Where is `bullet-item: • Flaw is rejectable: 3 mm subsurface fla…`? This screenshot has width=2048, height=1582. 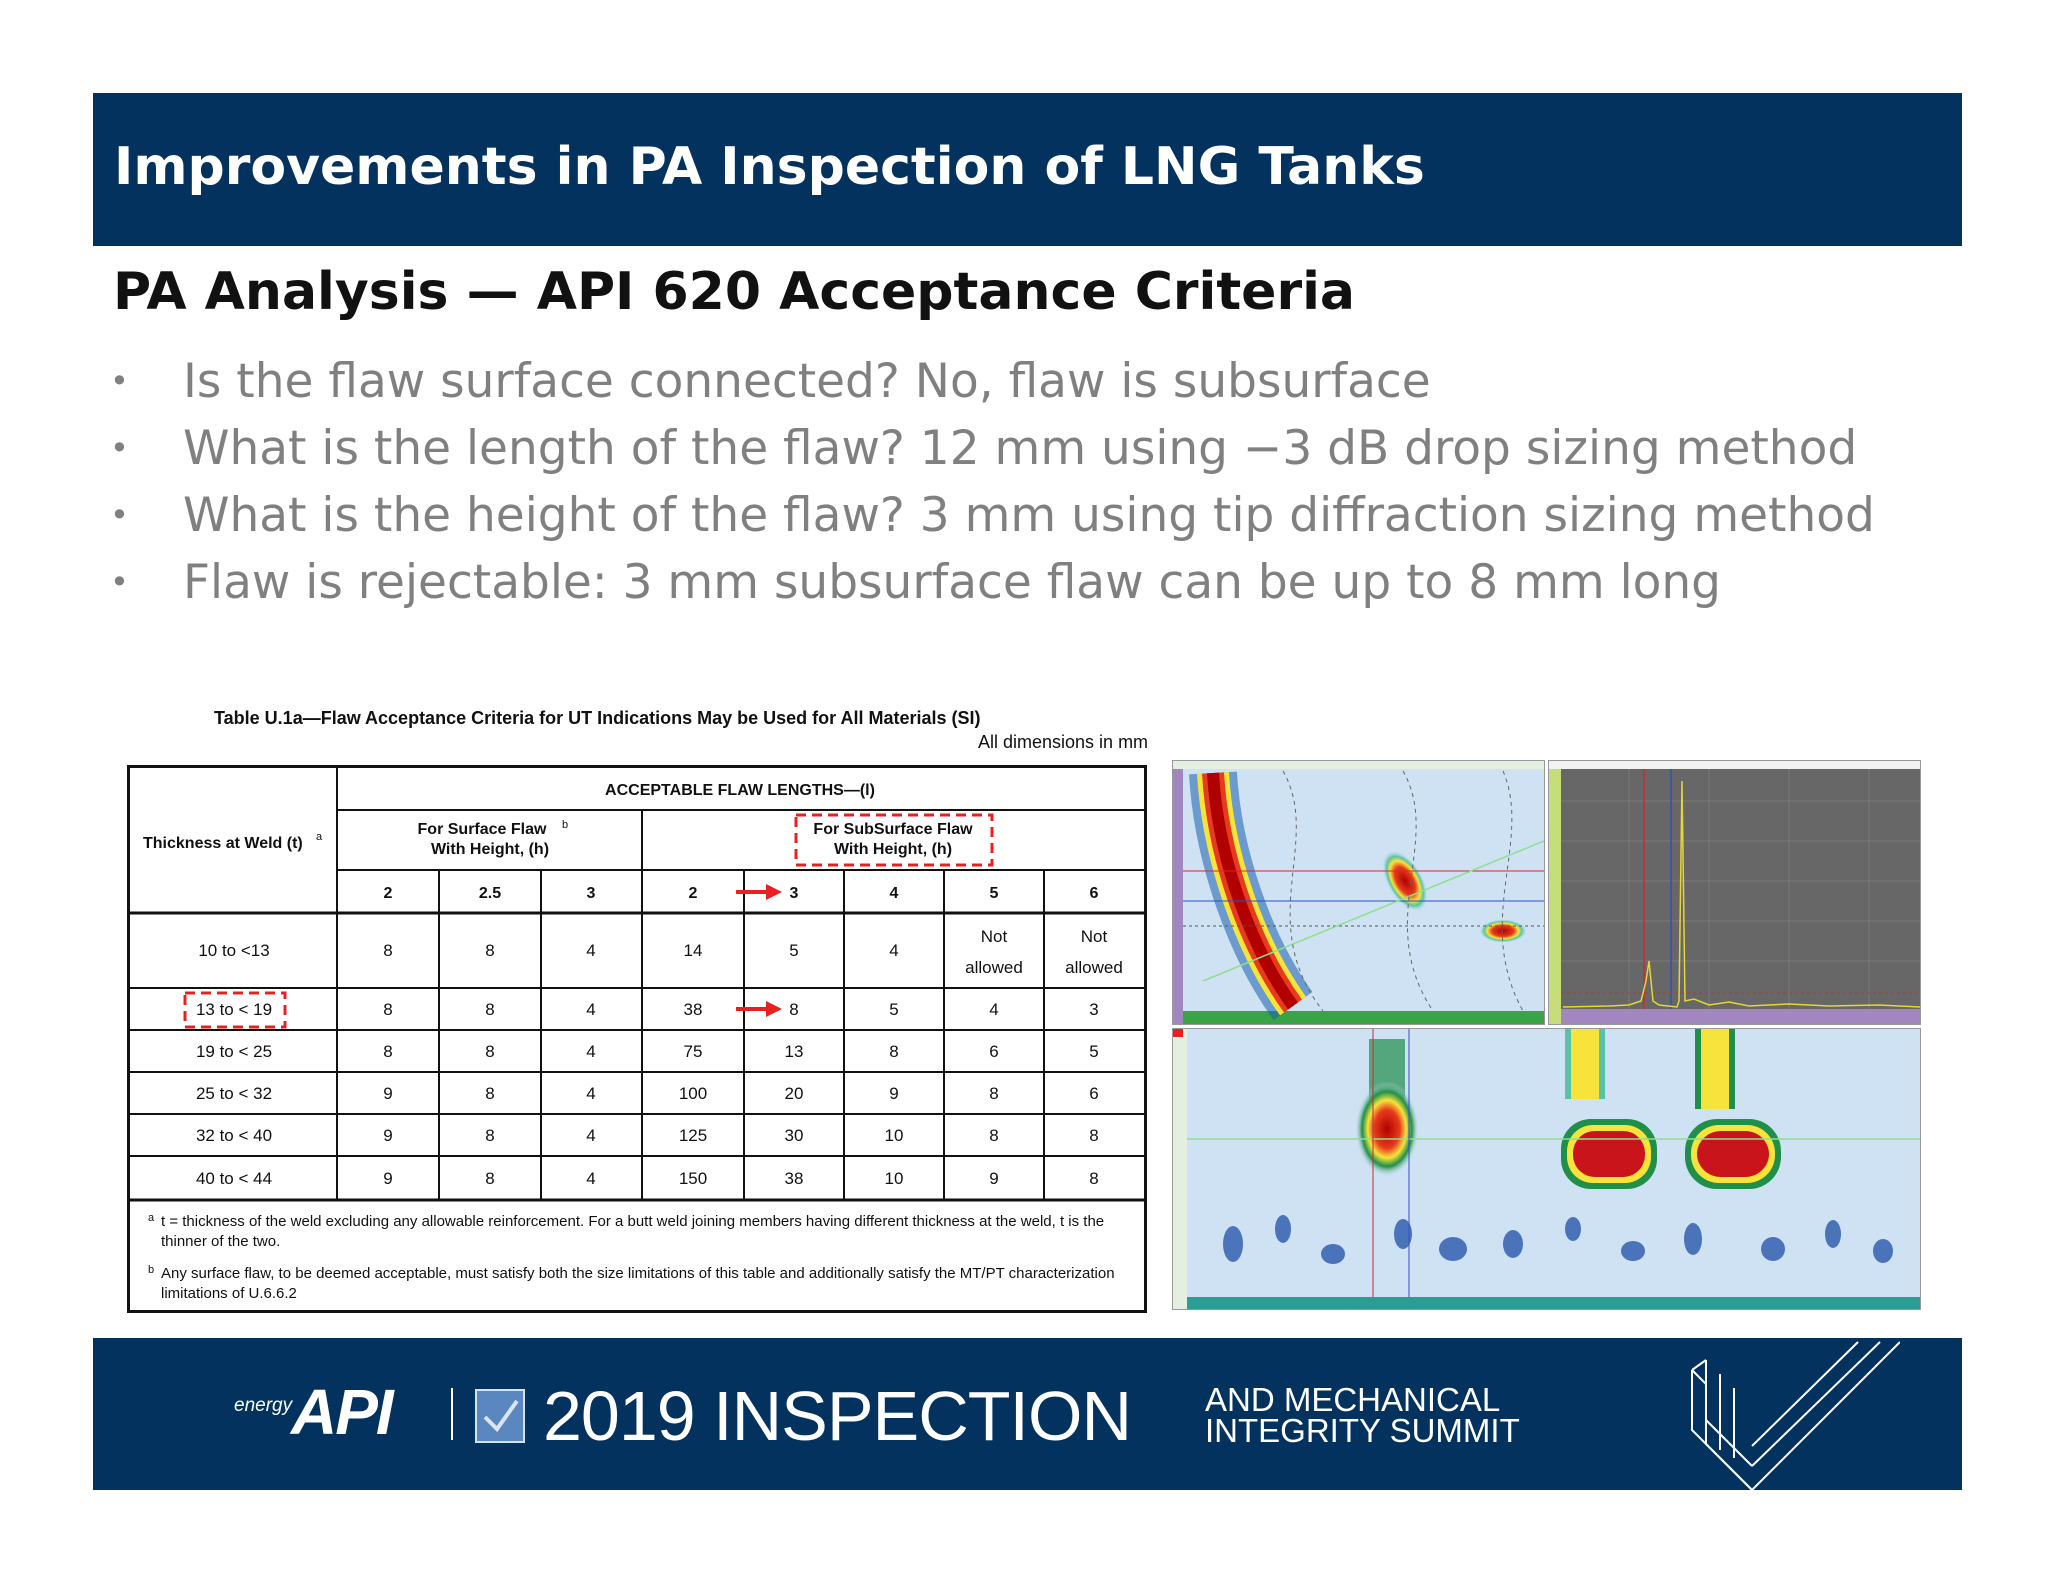 bullet-item: • Flaw is rejectable: 3 mm subsurface fla… is located at coordinates (916, 582).